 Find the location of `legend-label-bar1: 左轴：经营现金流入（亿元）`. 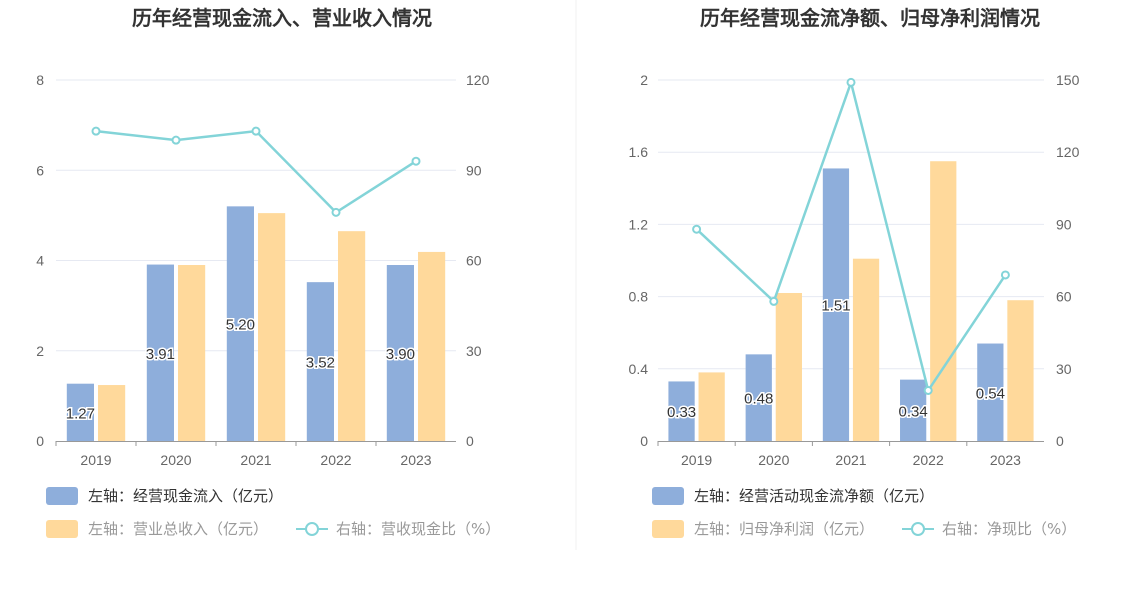

legend-label-bar1: 左轴：经营现金流入（亿元） is located at coordinates (185, 496).